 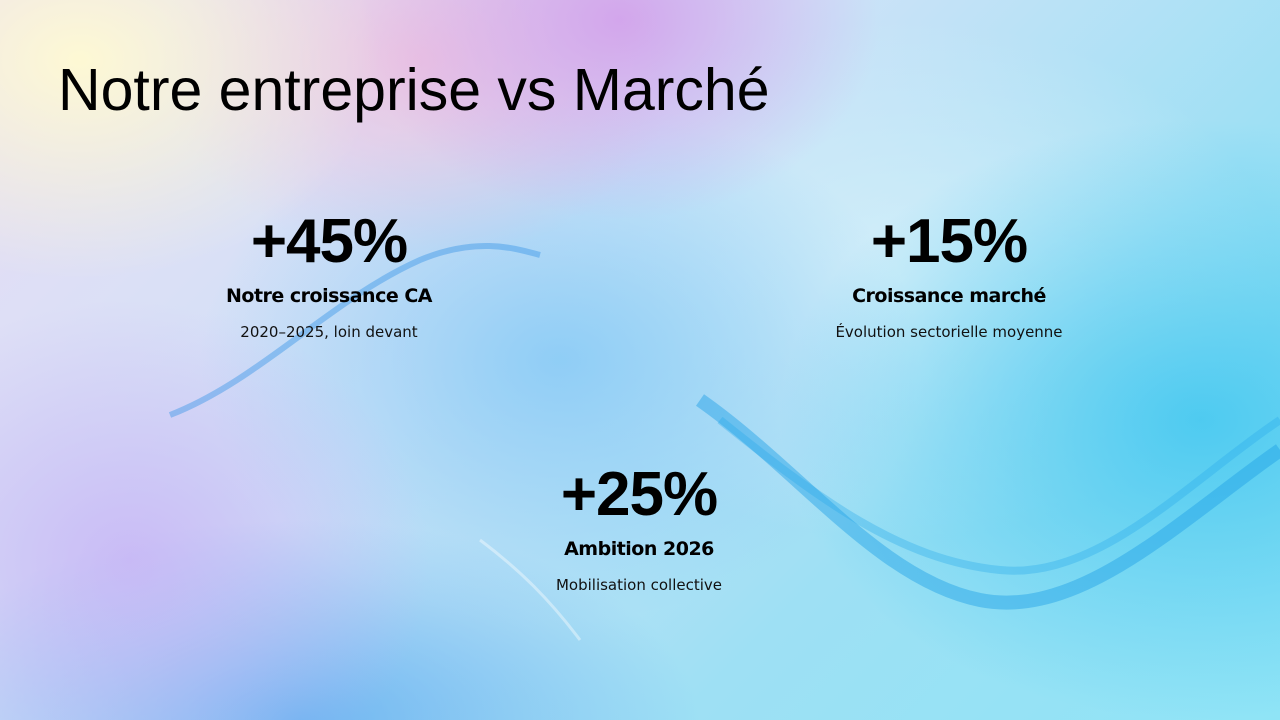 I want to click on stat-description: 2020–2025, loin devant, so click(x=329, y=332).